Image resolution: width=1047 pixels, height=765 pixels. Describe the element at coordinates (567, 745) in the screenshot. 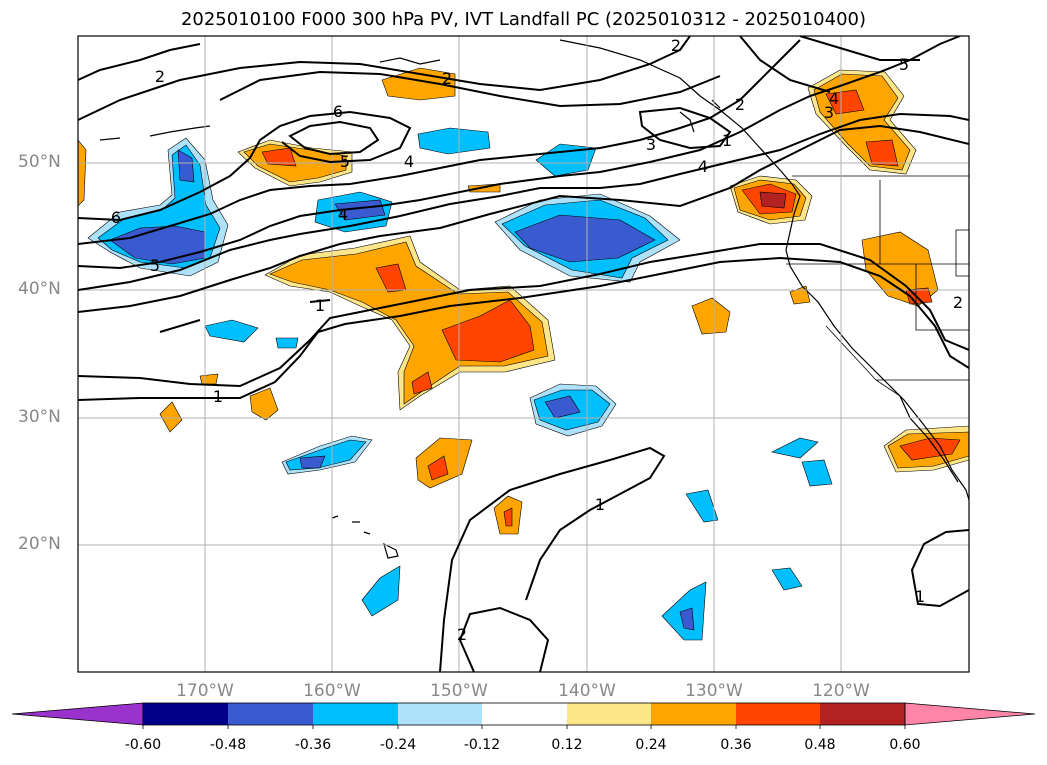

I see `colorbar-tick-label: 0.12` at that location.